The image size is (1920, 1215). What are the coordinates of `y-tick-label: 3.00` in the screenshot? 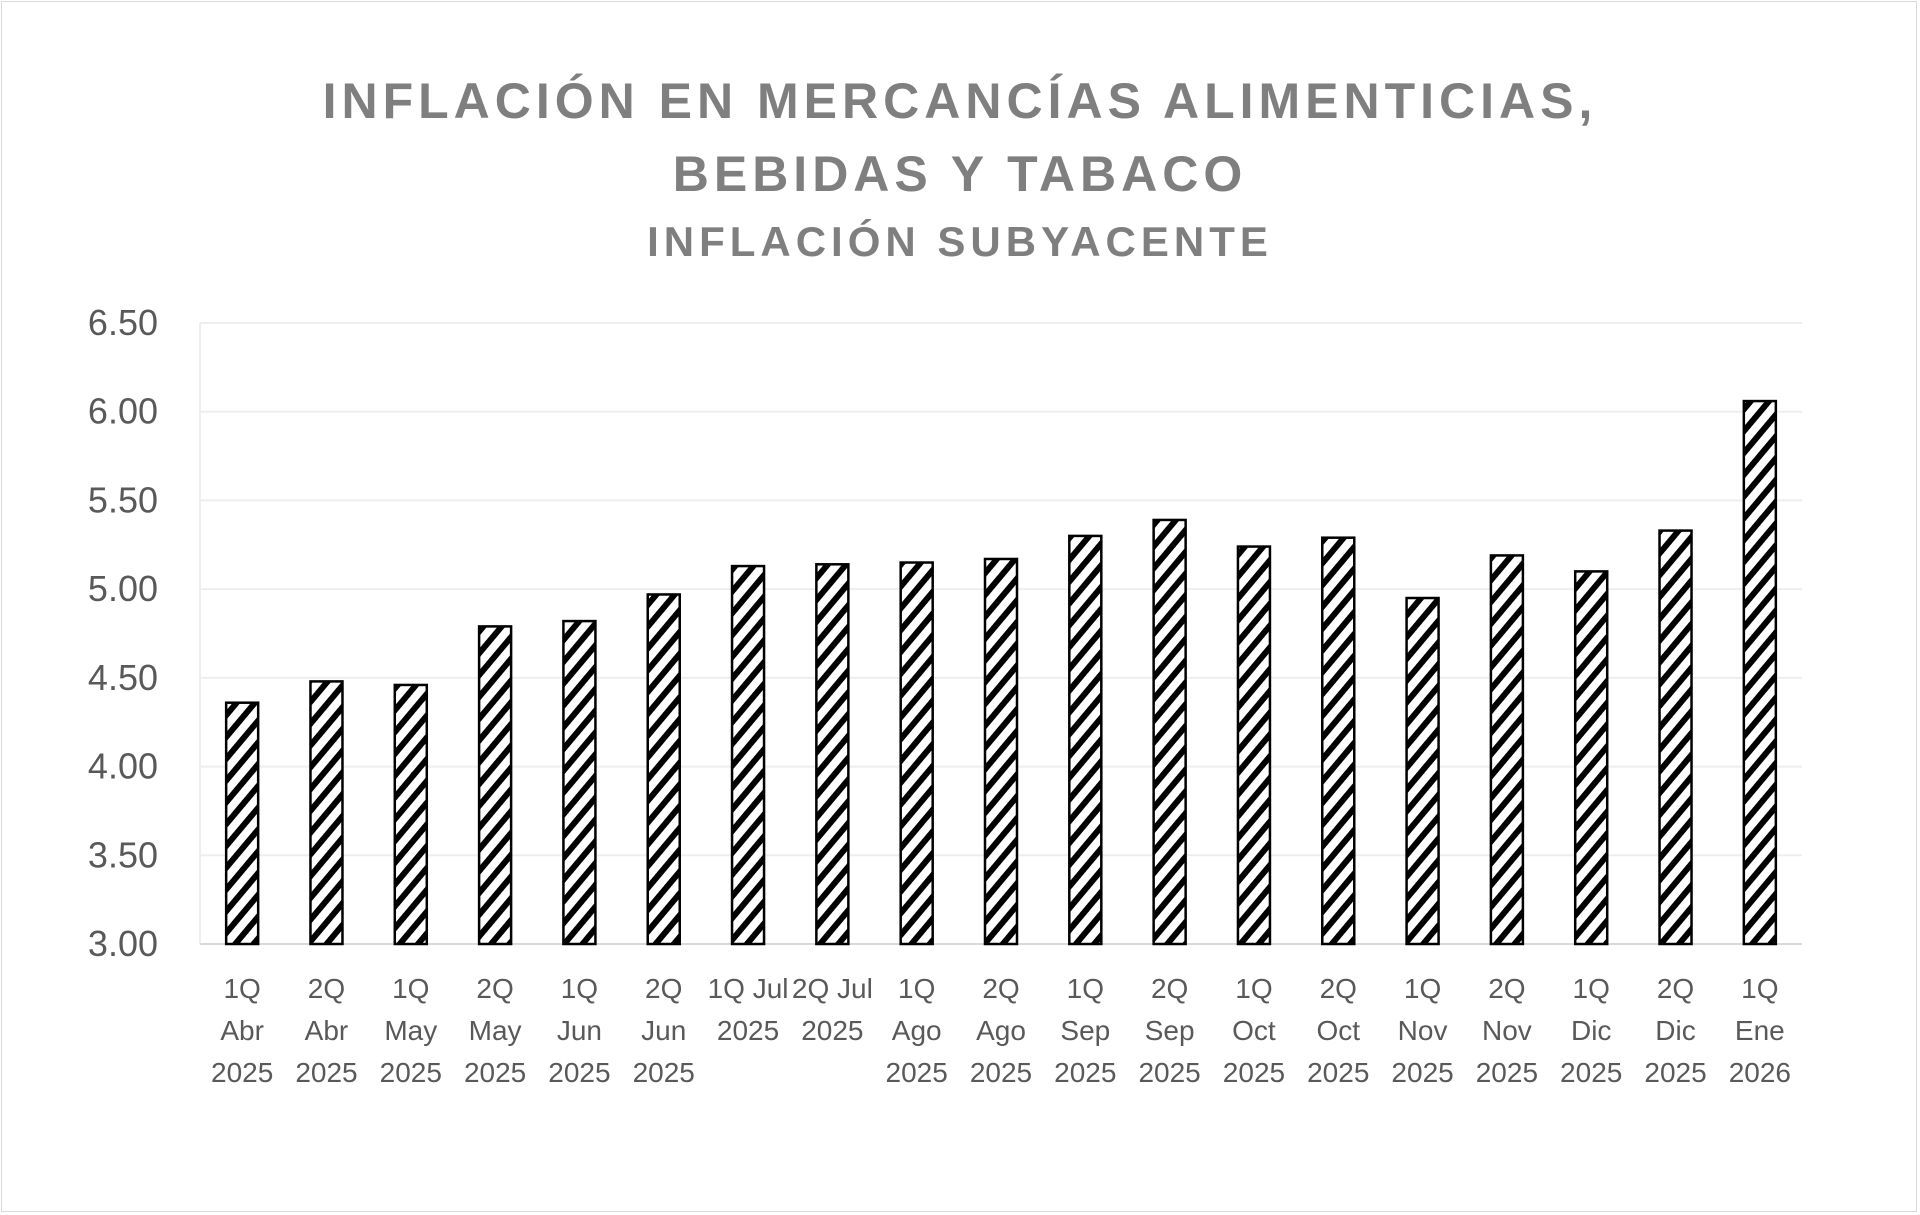 It's located at (123, 943).